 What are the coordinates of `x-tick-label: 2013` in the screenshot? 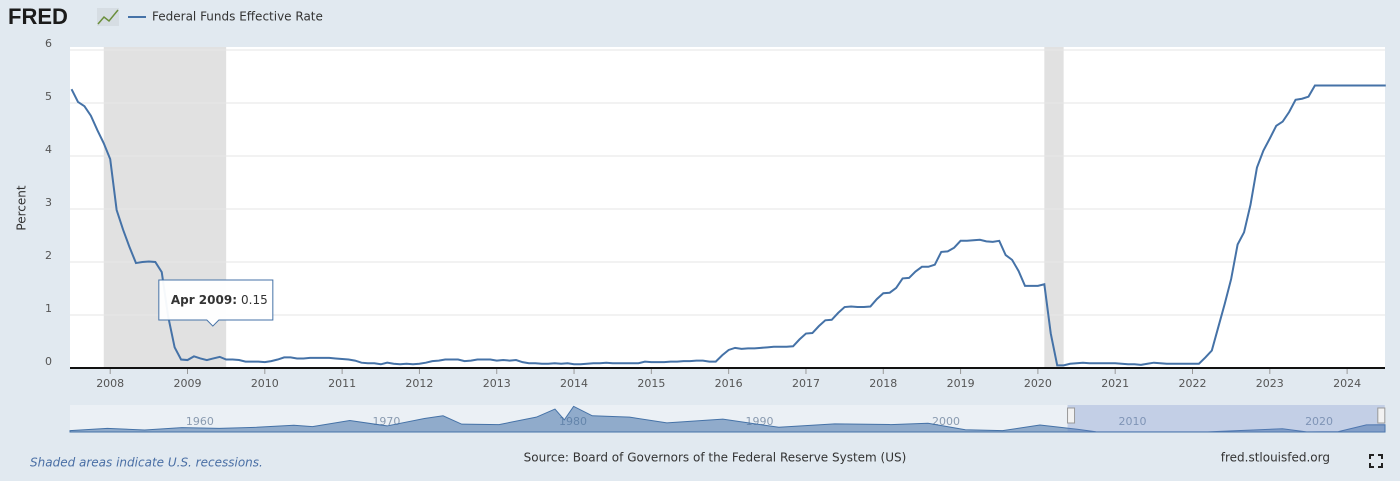 It's located at (497, 383).